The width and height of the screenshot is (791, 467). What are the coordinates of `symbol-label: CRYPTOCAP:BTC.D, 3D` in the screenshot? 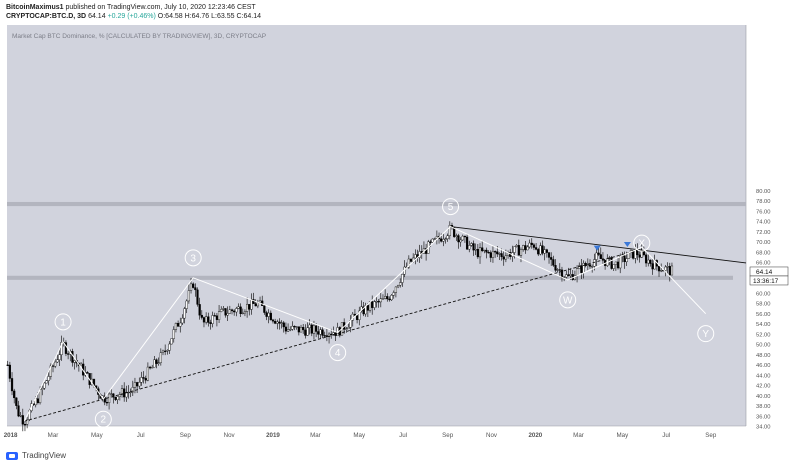 It's located at (46, 16).